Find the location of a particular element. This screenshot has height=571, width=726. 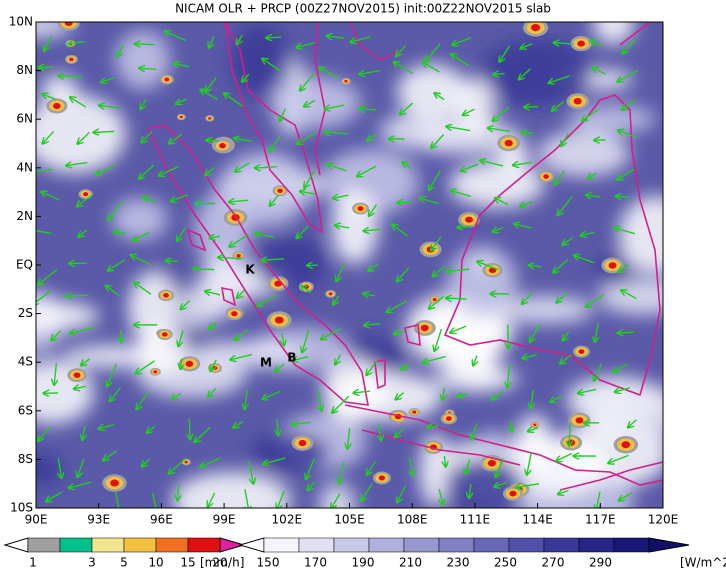

place-label: K is located at coordinates (250, 270).